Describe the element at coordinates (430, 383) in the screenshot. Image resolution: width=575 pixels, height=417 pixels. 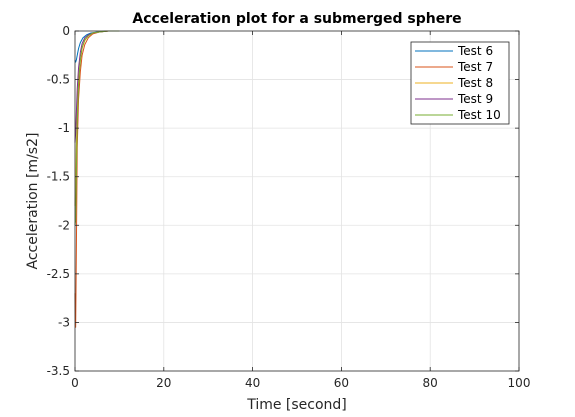
I see `x-tick-label: 80` at that location.